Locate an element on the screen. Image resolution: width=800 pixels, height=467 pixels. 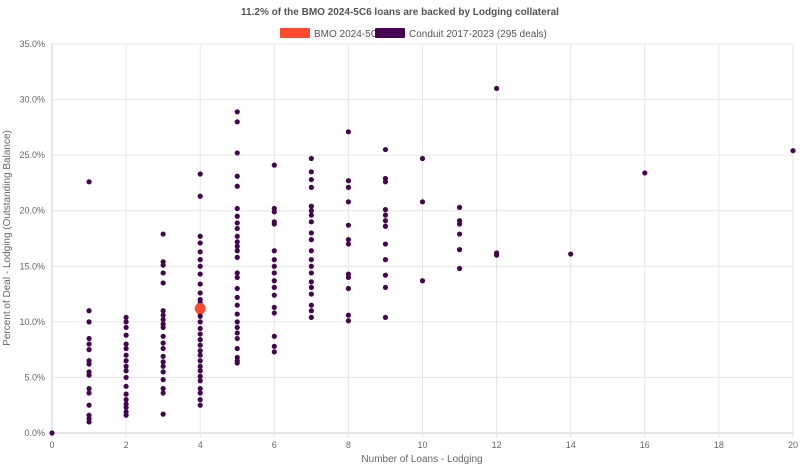
legend-item-bmo: BMO 2024-5C6 is located at coordinates (332, 34).